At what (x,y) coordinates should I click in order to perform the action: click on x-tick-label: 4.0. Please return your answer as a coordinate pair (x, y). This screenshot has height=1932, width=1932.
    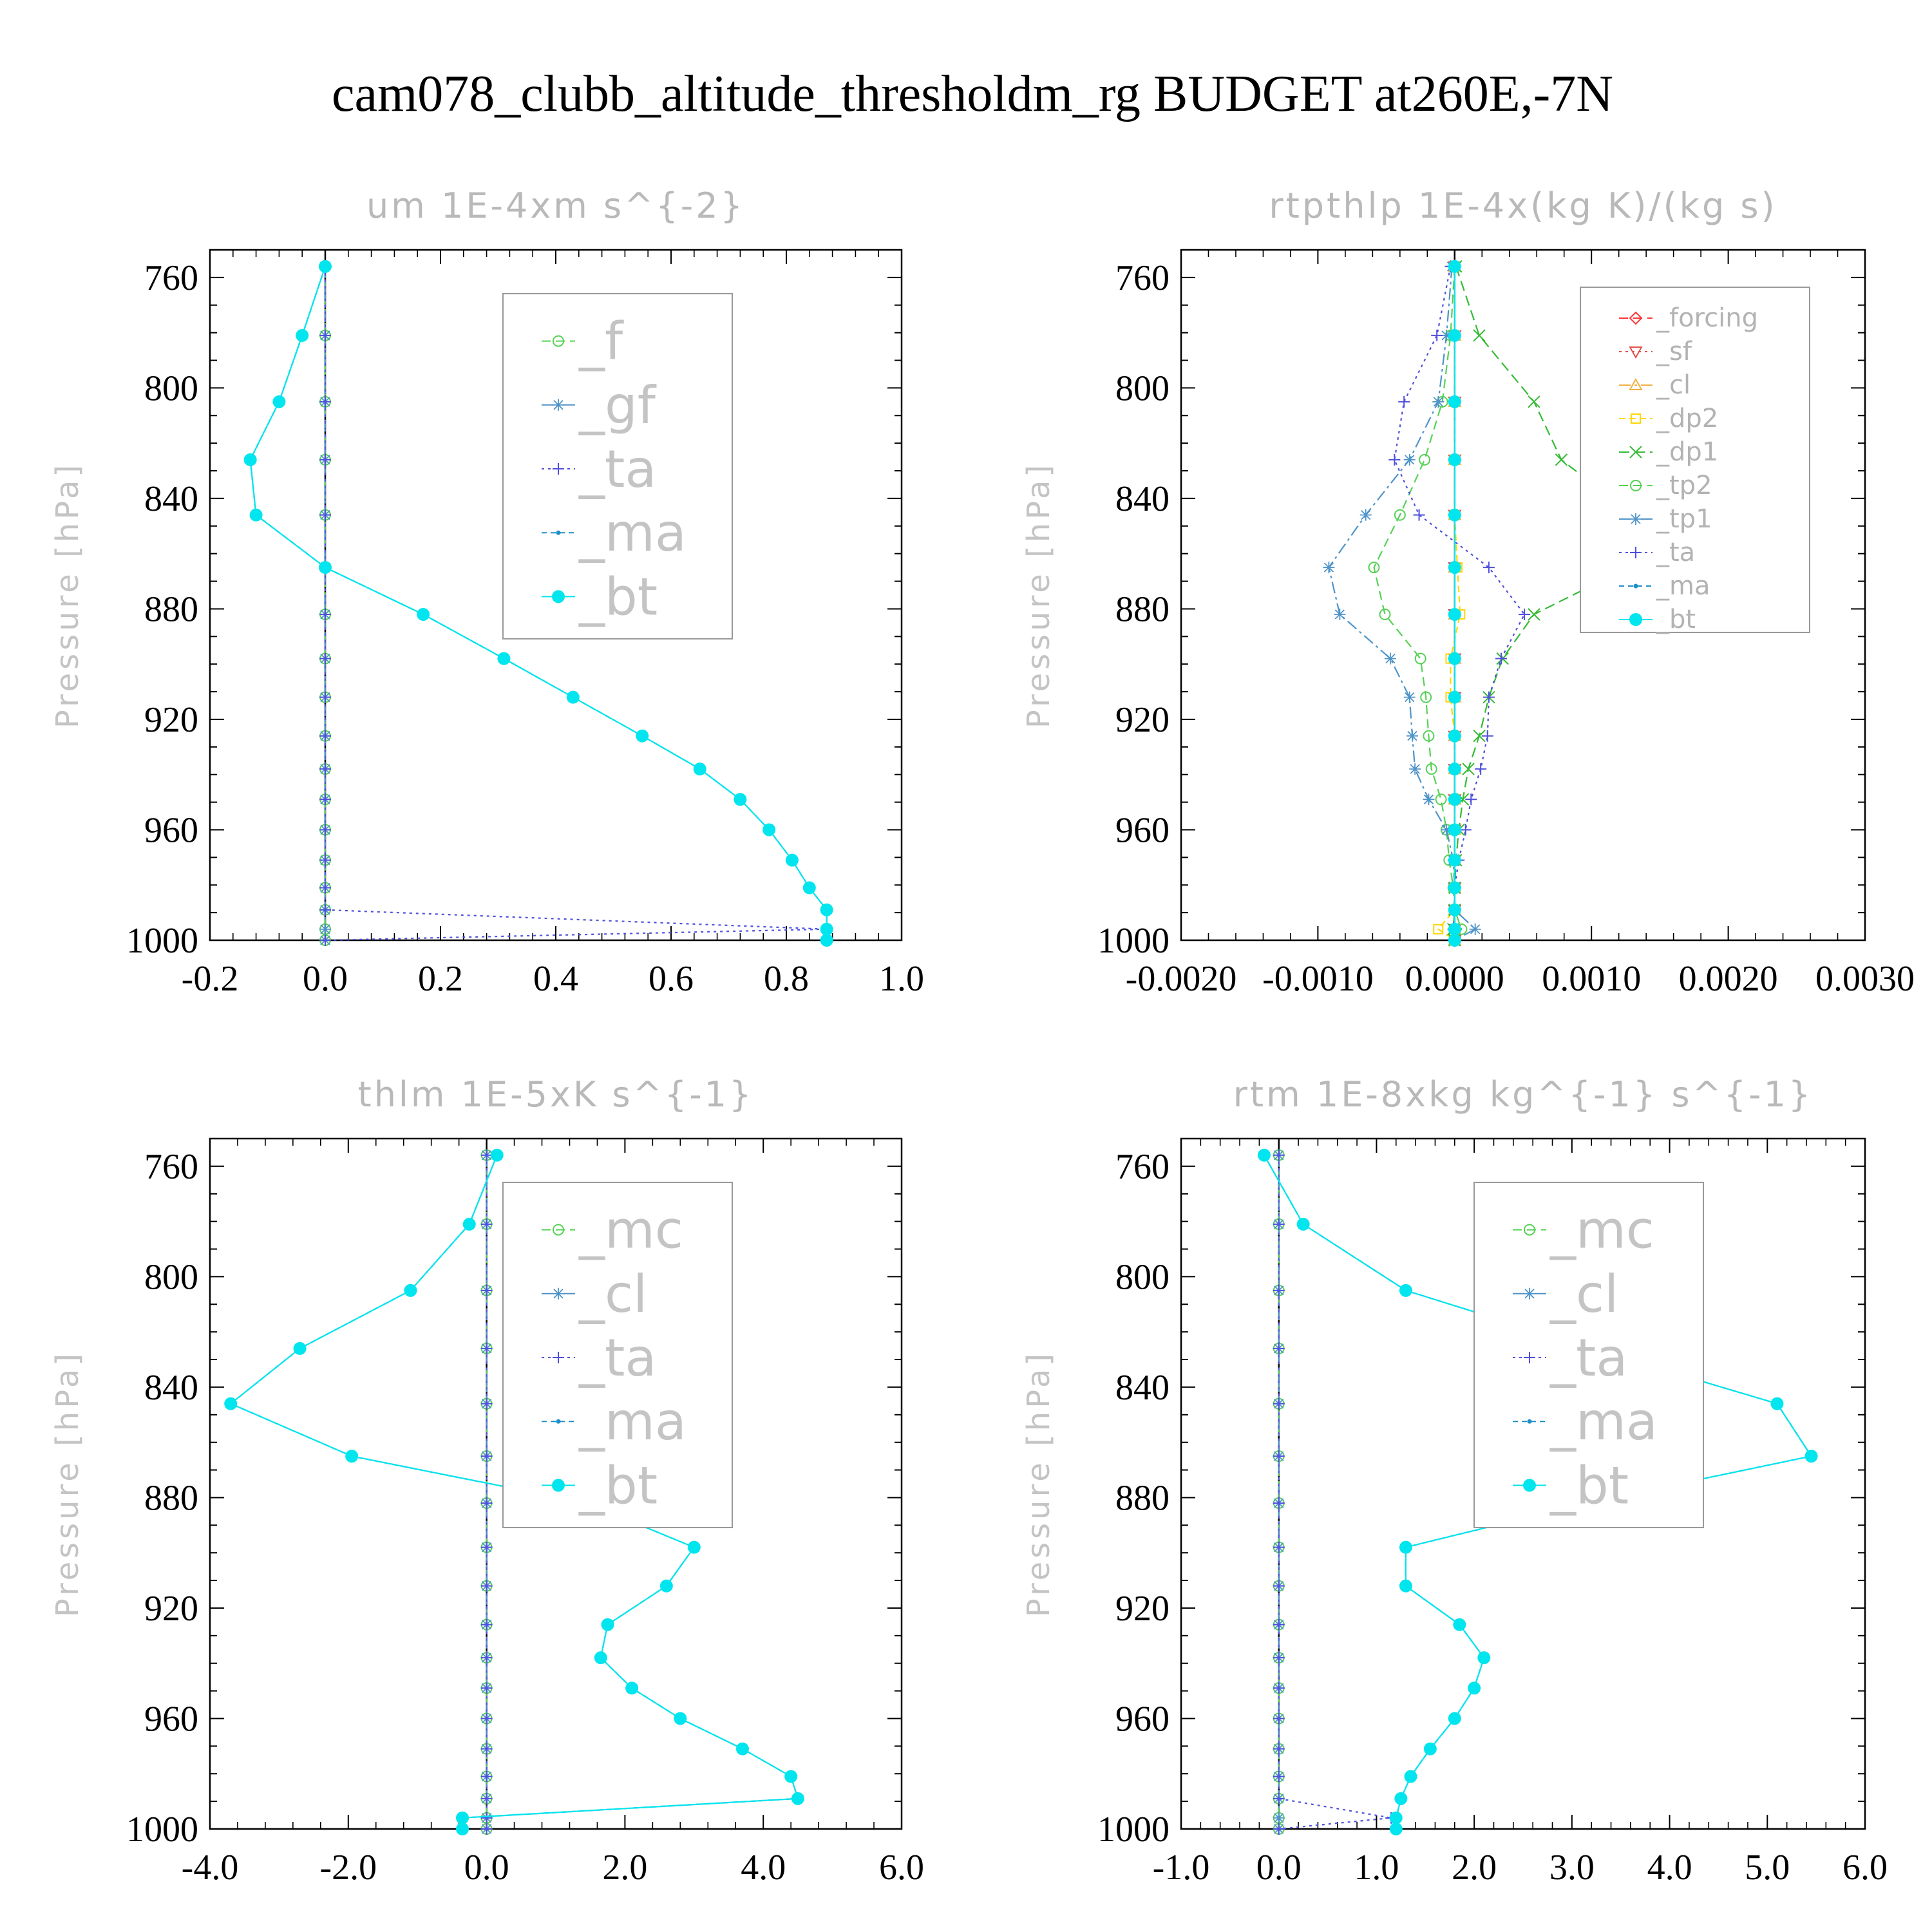
    Looking at the image, I should click on (763, 1868).